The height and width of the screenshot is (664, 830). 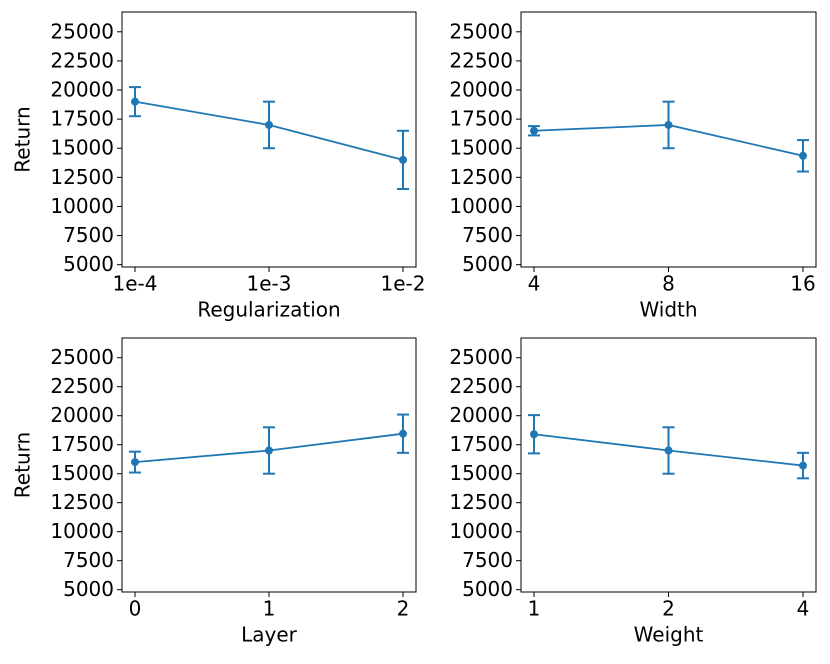 I want to click on x-tick-label: 1e-3, so click(x=269, y=284).